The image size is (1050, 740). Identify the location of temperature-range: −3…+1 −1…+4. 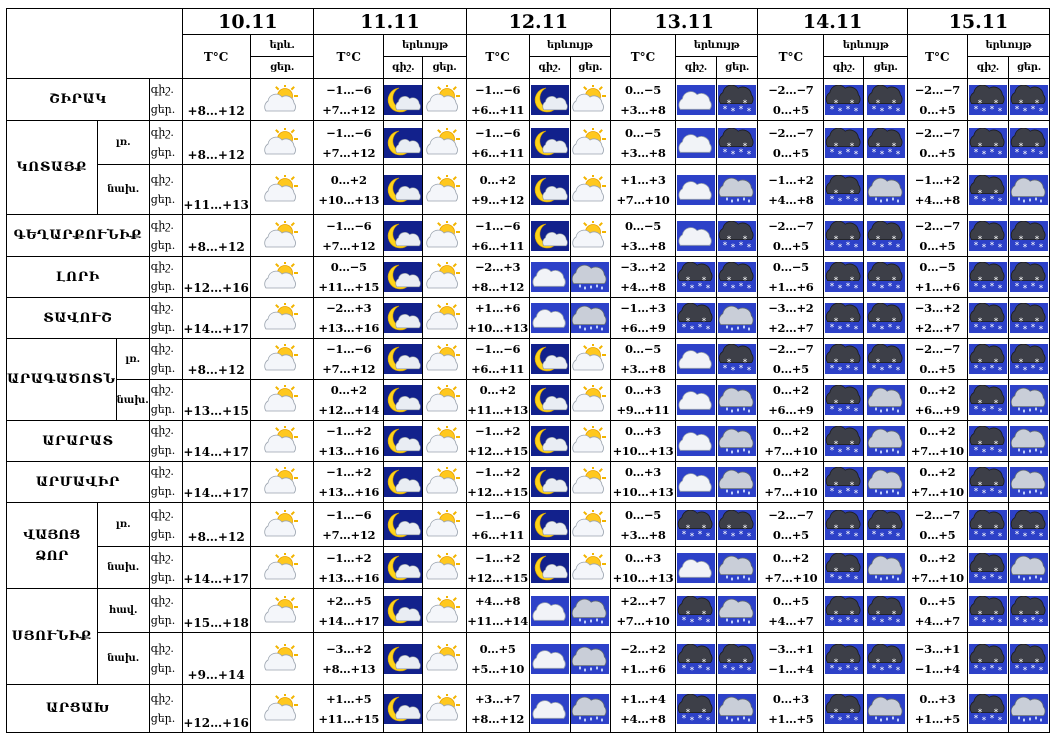
(791, 658).